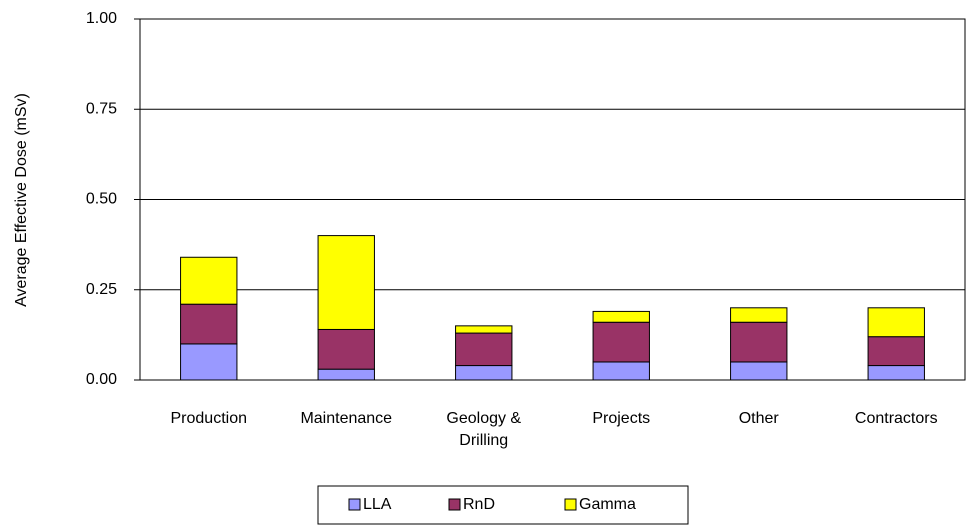 This screenshot has height=525, width=967. Describe the element at coordinates (346, 418) in the screenshot. I see `x-tick-label: Maintenance` at that location.